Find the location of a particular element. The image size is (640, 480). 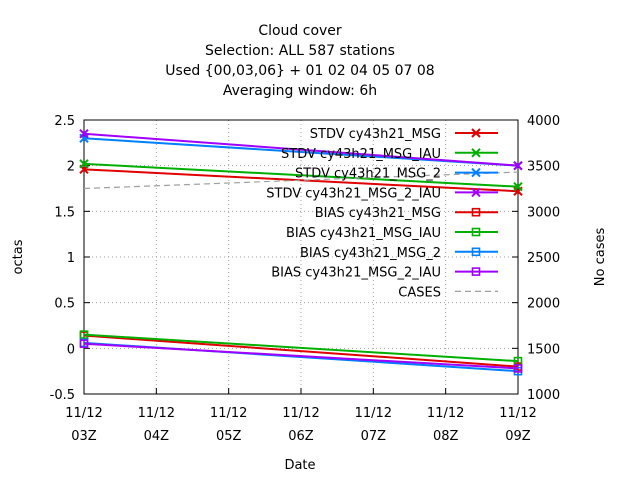

x-tick-hour: 08Z is located at coordinates (446, 436).